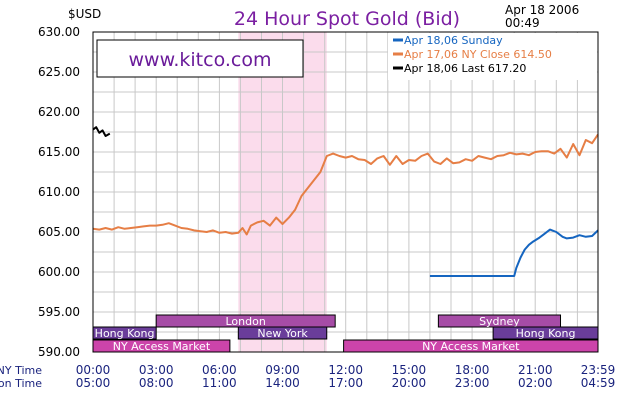  I want to click on x-tick-label-ny: 12:00, so click(345, 370).